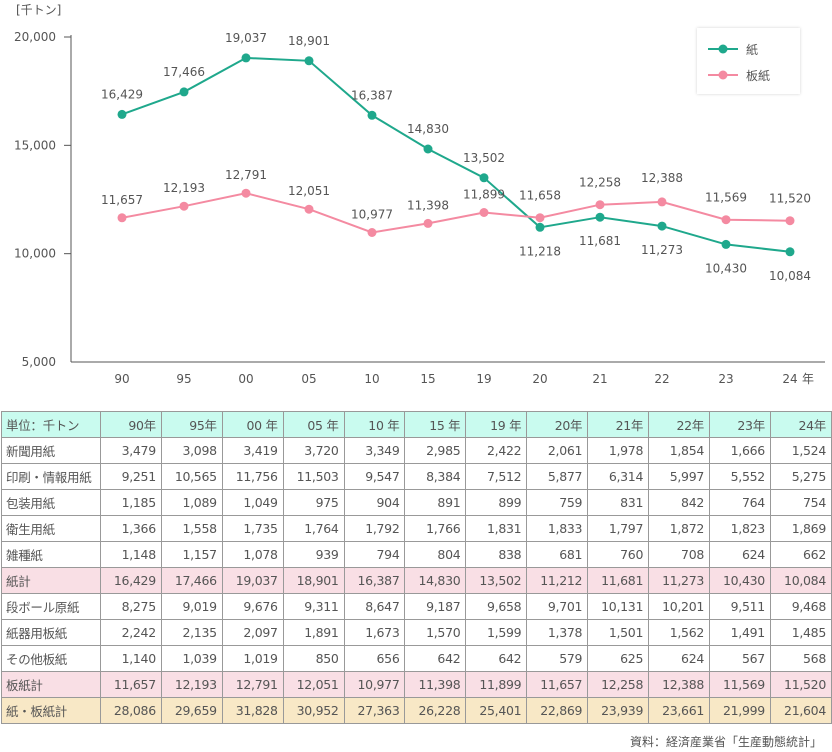 The width and height of the screenshot is (832, 752). Describe the element at coordinates (800, 658) in the screenshot. I see `table-cell: 568` at that location.